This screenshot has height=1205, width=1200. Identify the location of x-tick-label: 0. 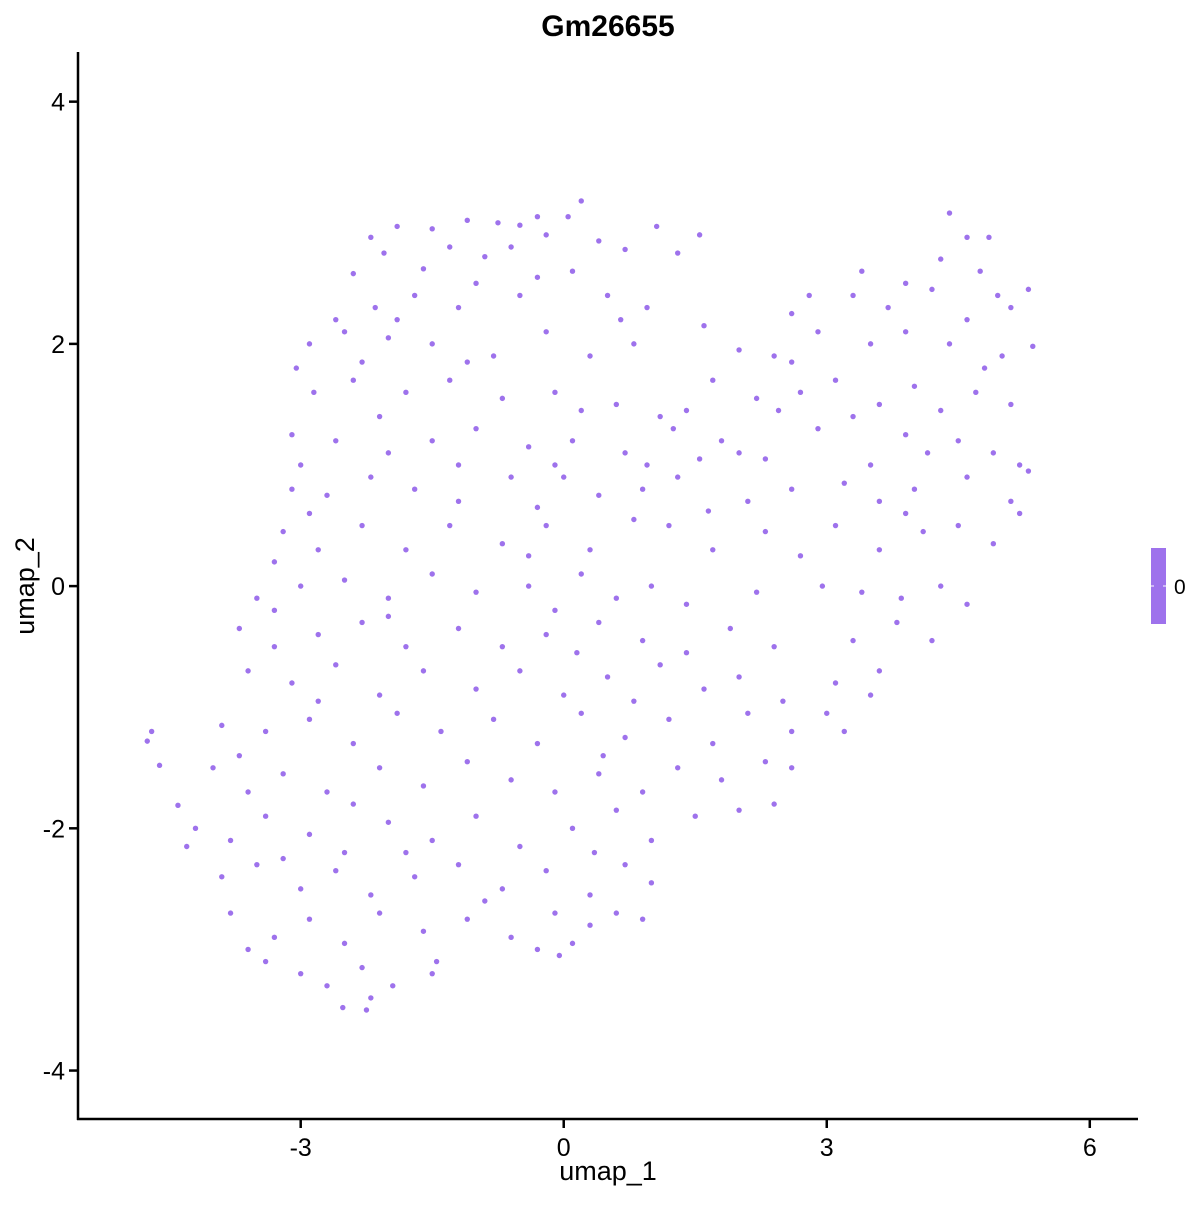
(564, 1148).